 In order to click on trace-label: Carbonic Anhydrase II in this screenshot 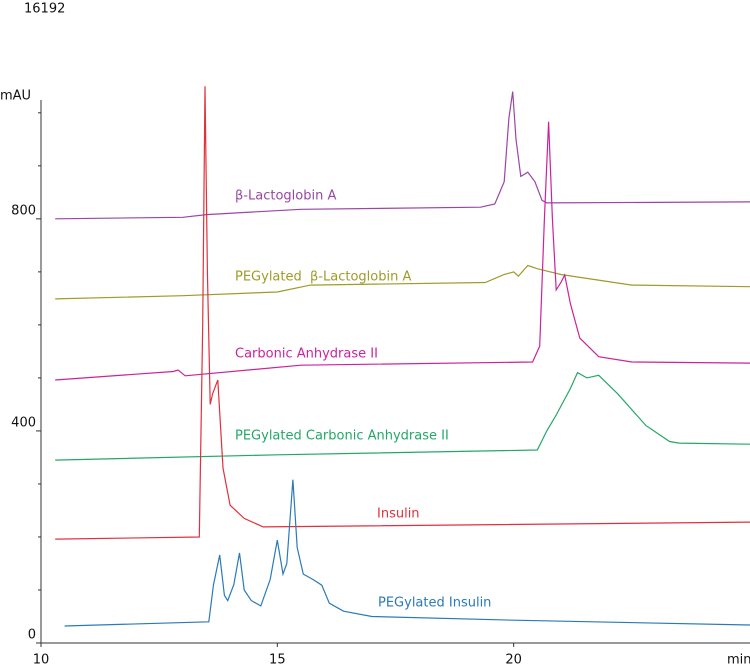, I will do `click(306, 354)`.